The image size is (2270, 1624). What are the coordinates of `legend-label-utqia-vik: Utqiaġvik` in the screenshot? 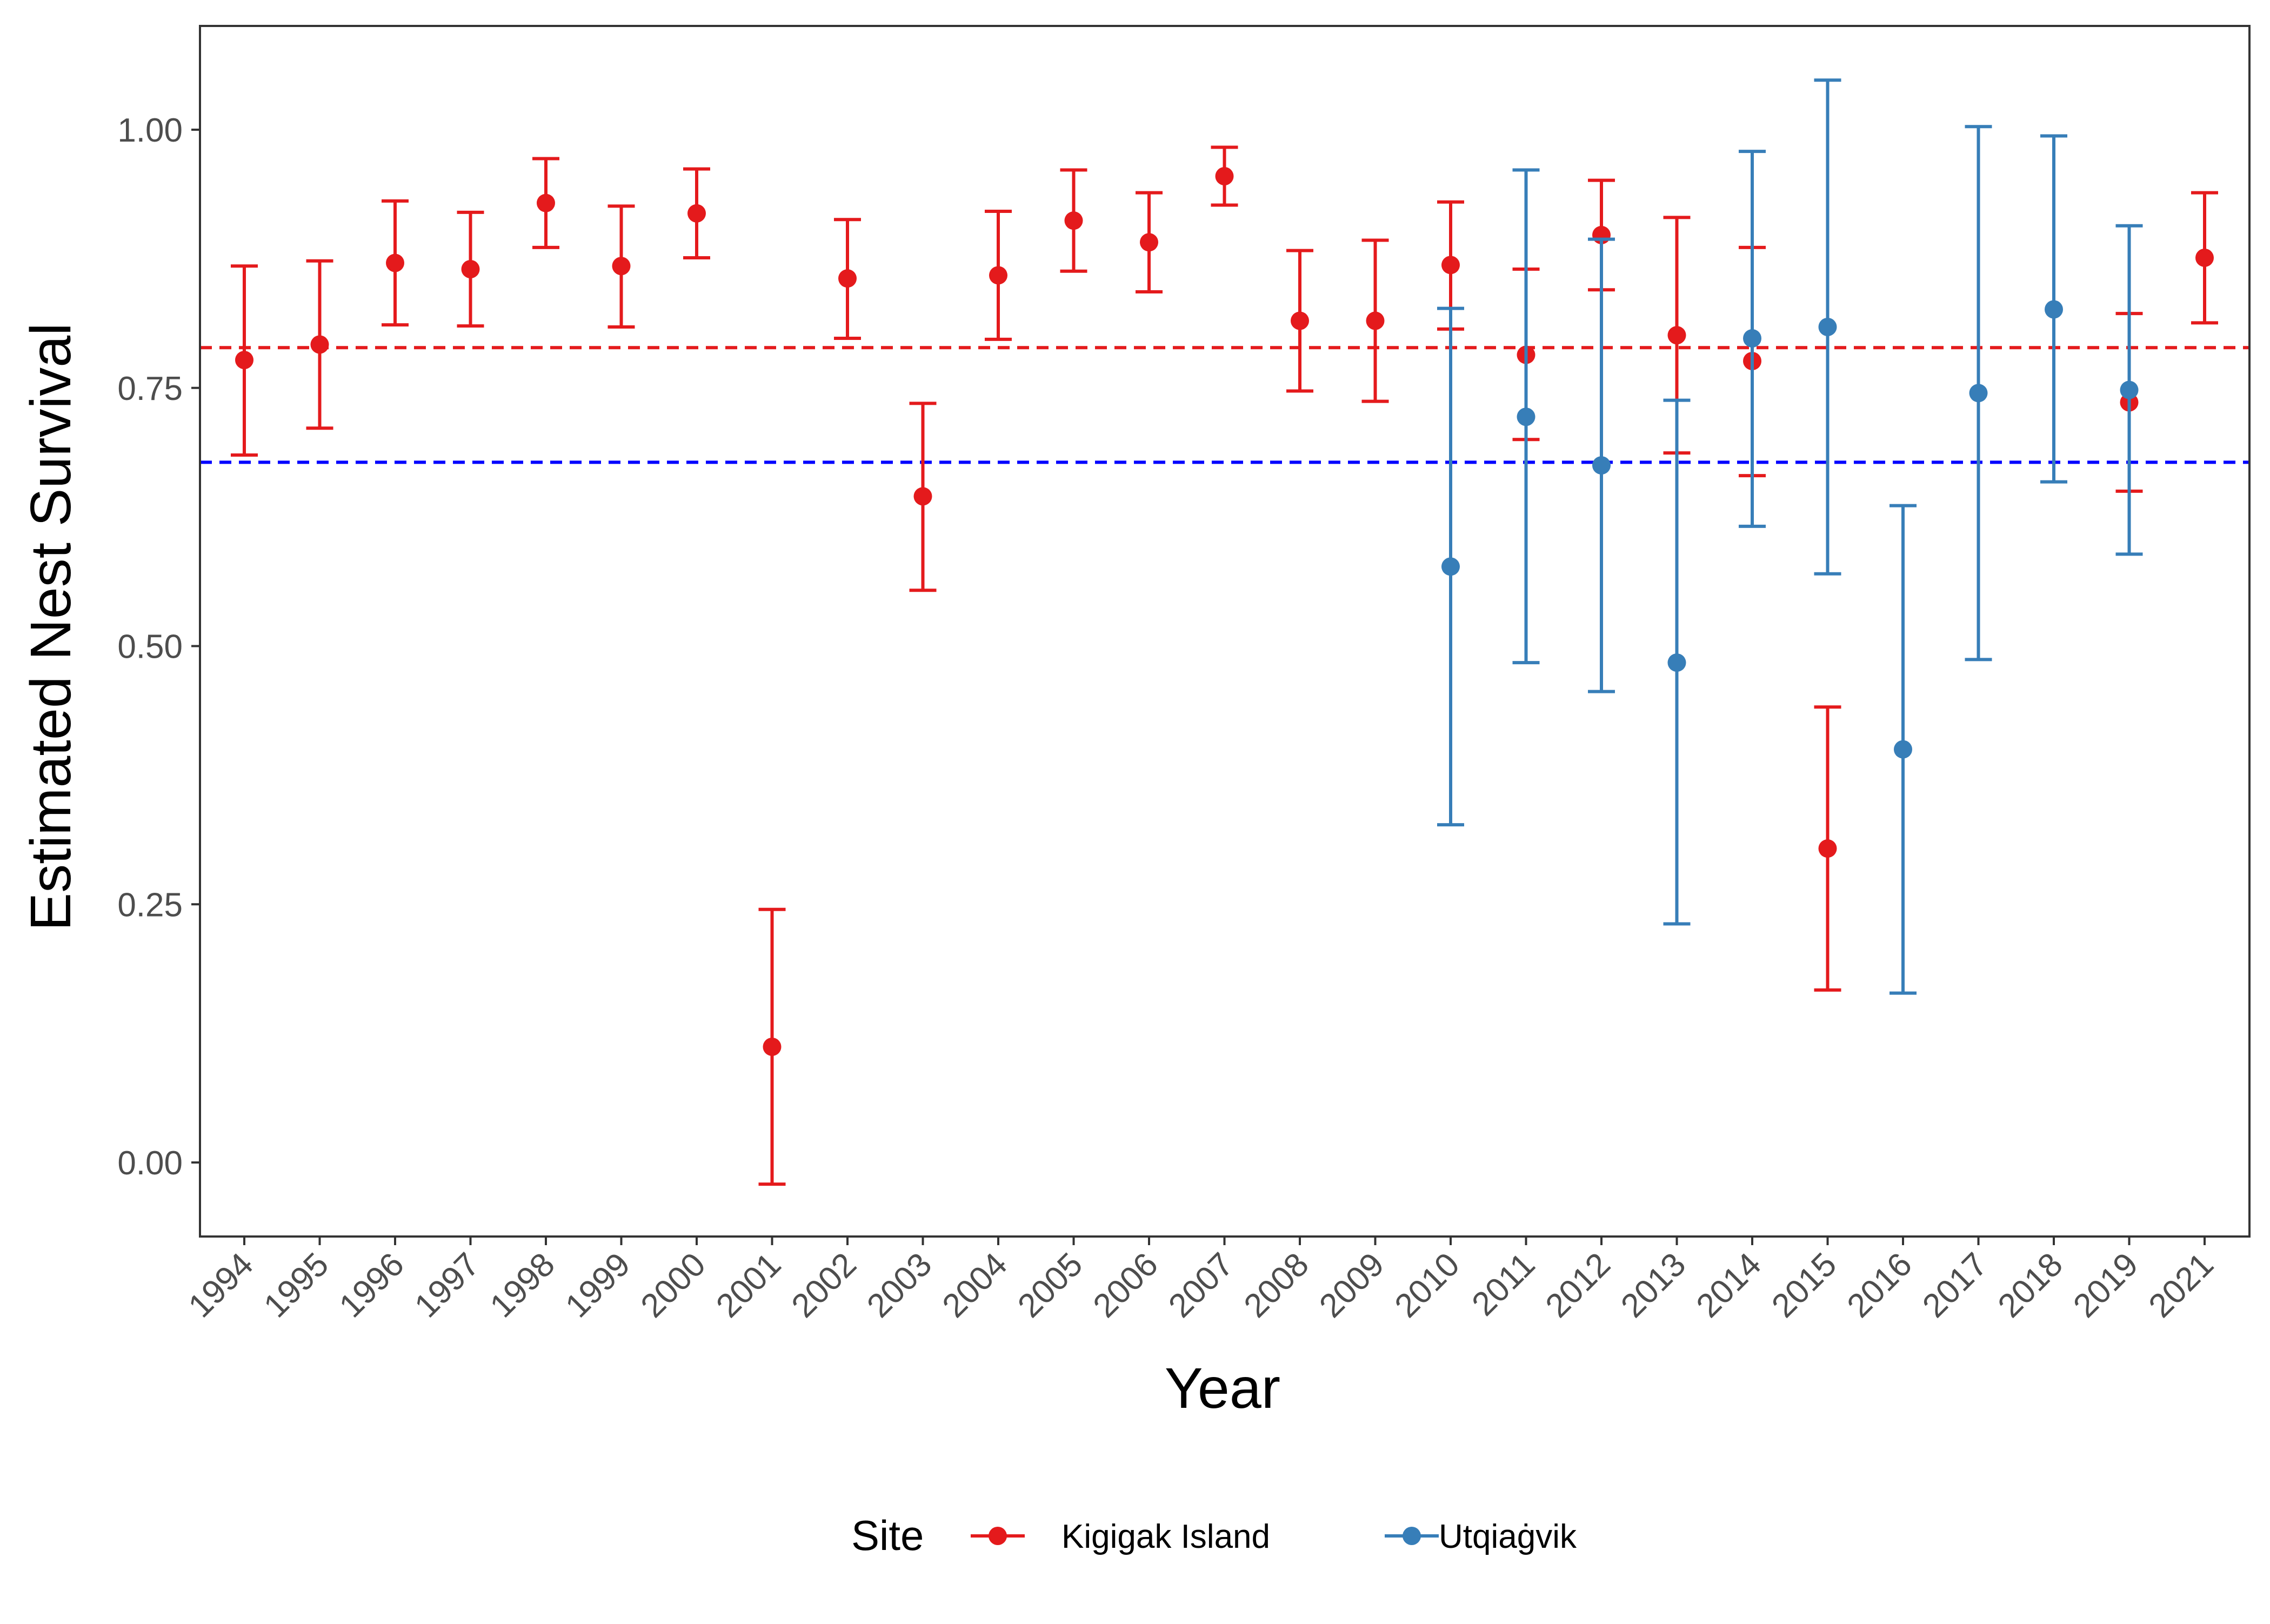 It's located at (1508, 1536).